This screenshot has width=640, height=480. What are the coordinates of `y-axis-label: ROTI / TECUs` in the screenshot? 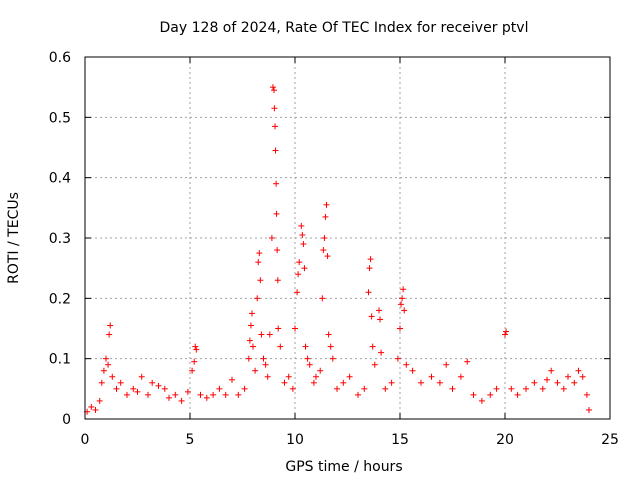 It's located at (14, 238).